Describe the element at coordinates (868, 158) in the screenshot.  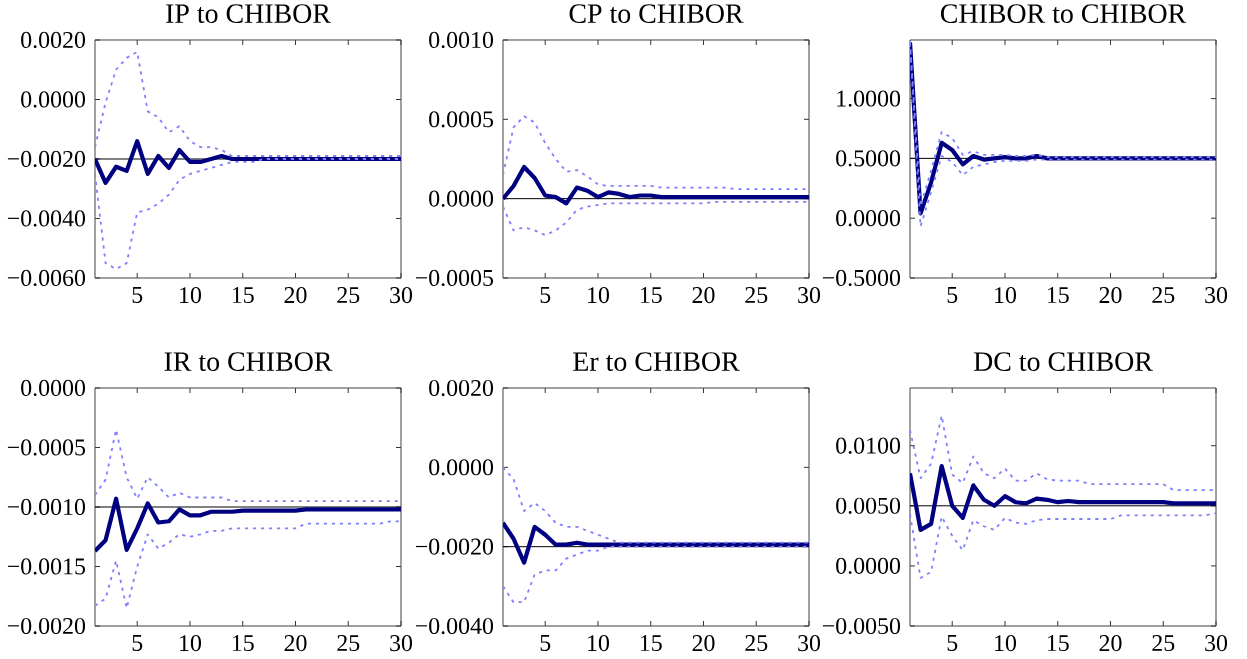
I see `y-tick-label: 0.5000` at that location.